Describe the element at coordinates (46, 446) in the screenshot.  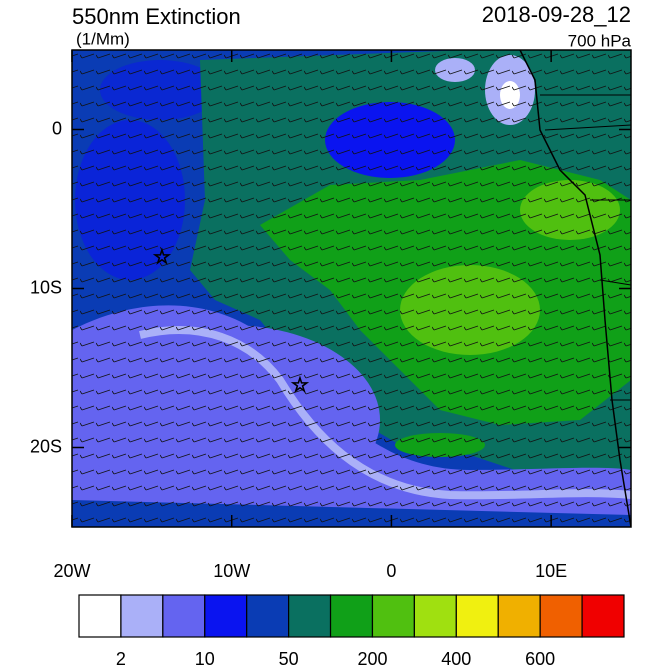
I see `y-tick-label: 20S` at that location.